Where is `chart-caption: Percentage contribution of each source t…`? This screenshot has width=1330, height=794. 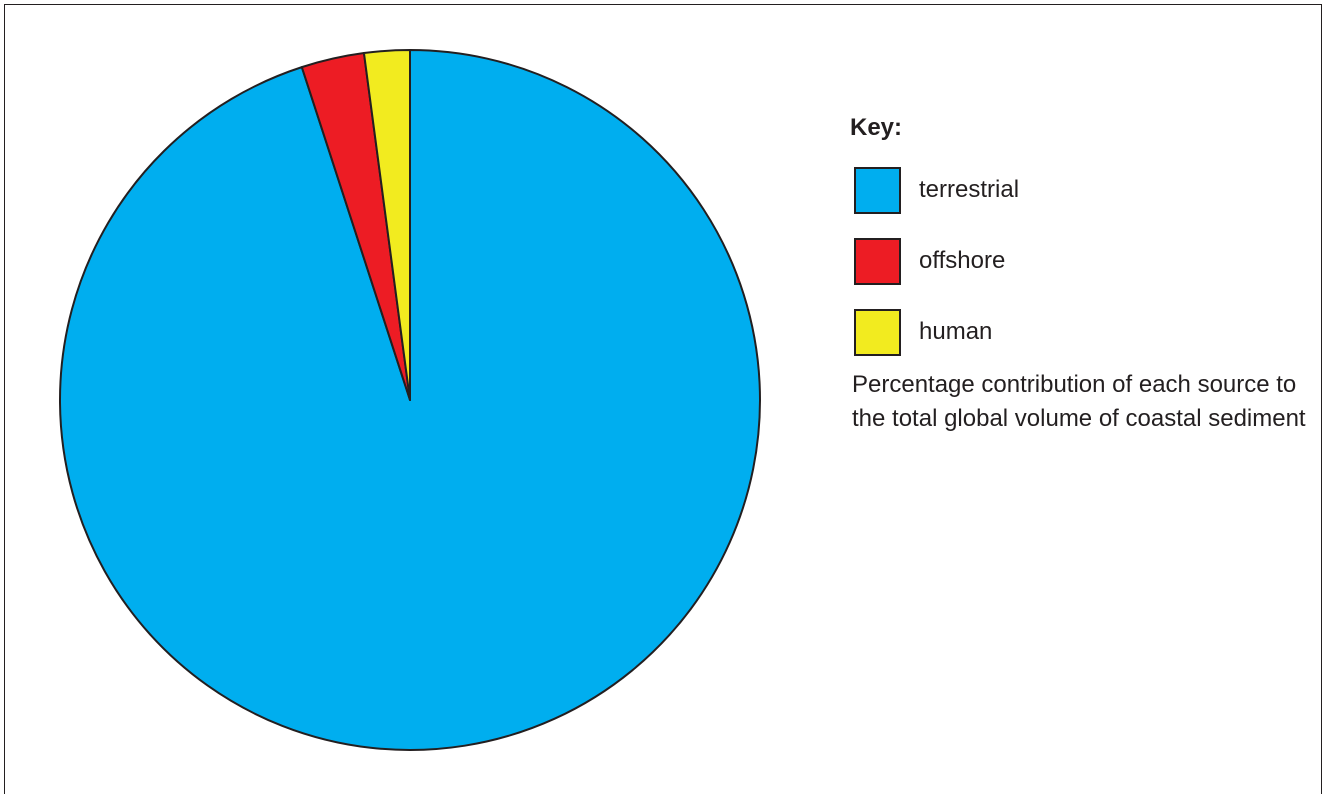 chart-caption: Percentage contribution of each source t… is located at coordinates (1079, 401).